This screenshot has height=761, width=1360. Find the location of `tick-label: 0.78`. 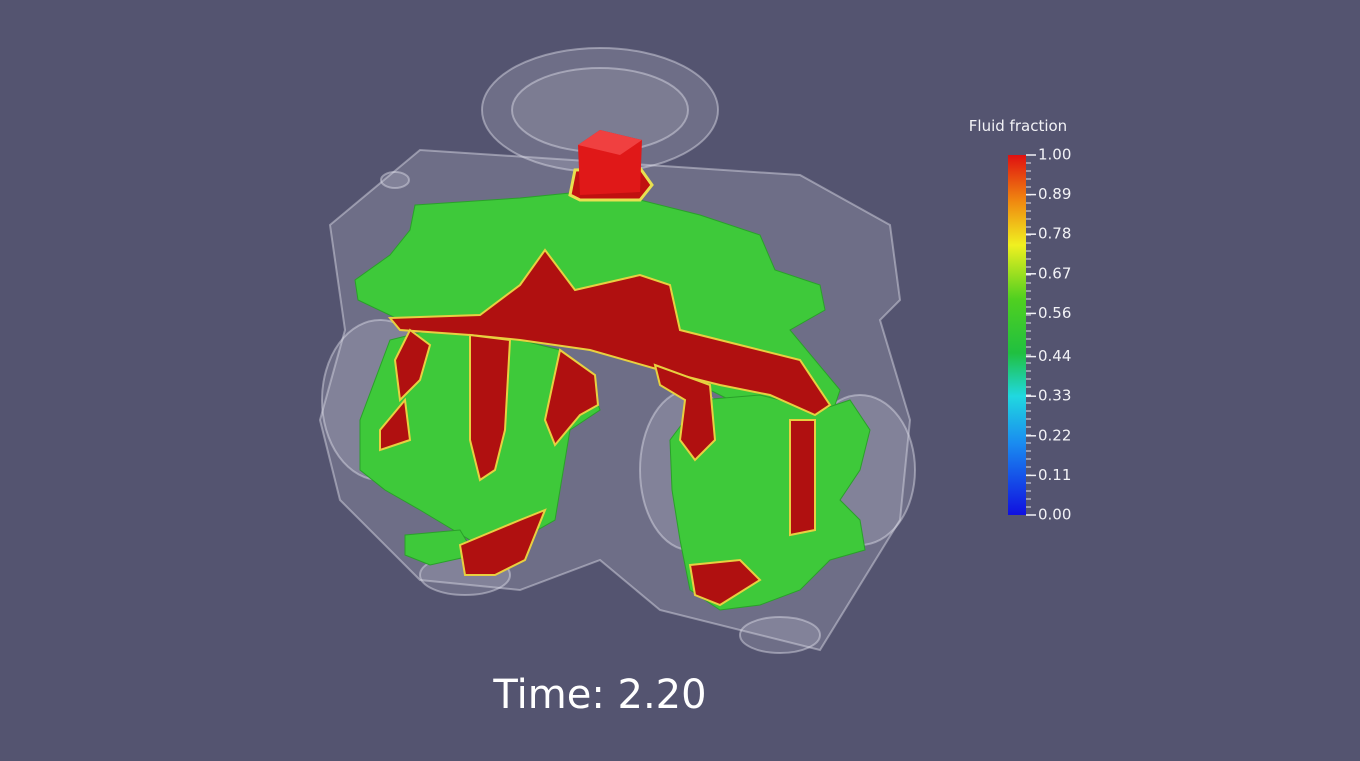

tick-label: 0.78 is located at coordinates (1054, 234).